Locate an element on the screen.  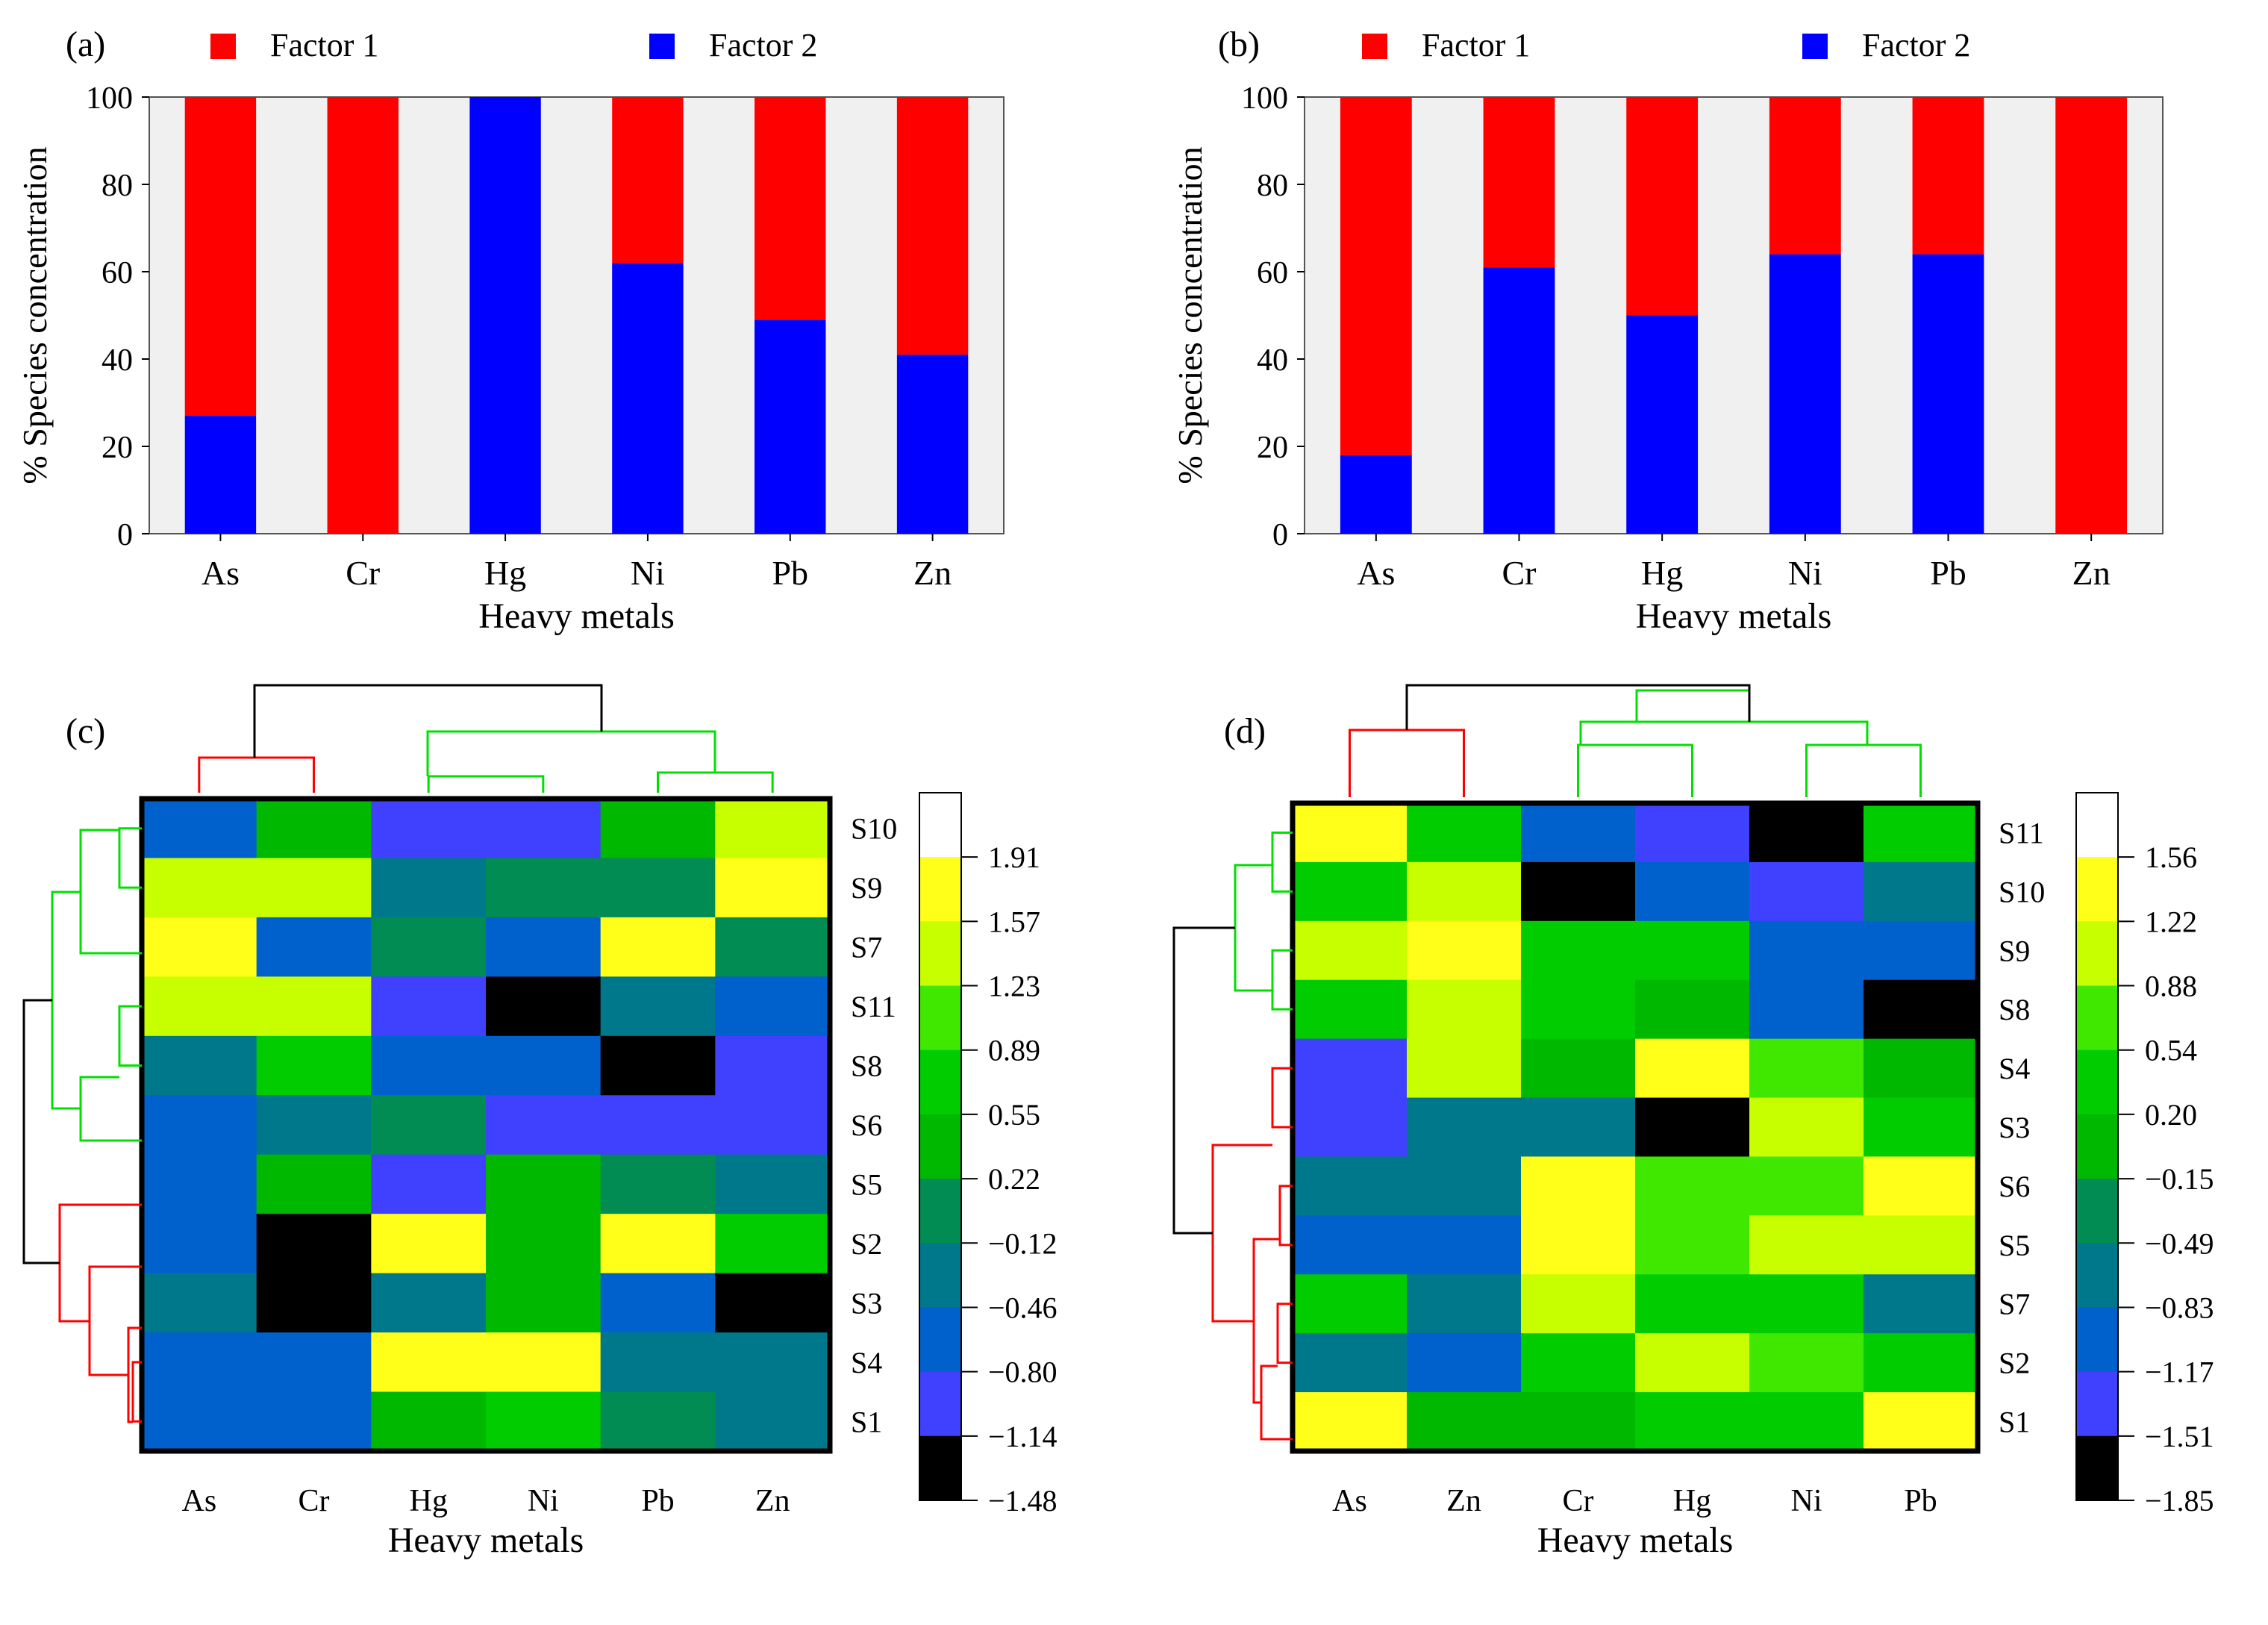
heatmap-cell-s3-as is located at coordinates (1350, 1127).